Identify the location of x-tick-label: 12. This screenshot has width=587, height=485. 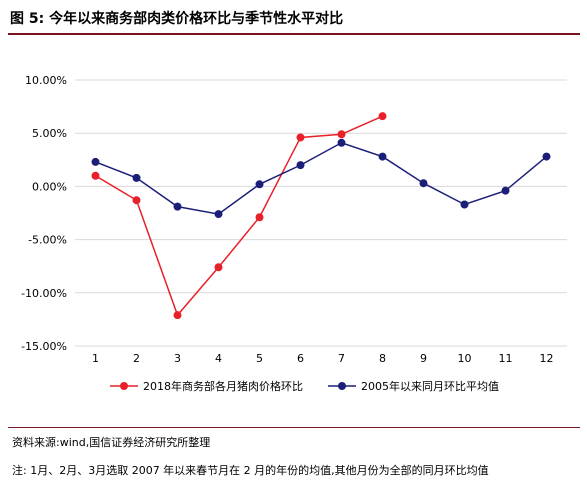
(547, 358).